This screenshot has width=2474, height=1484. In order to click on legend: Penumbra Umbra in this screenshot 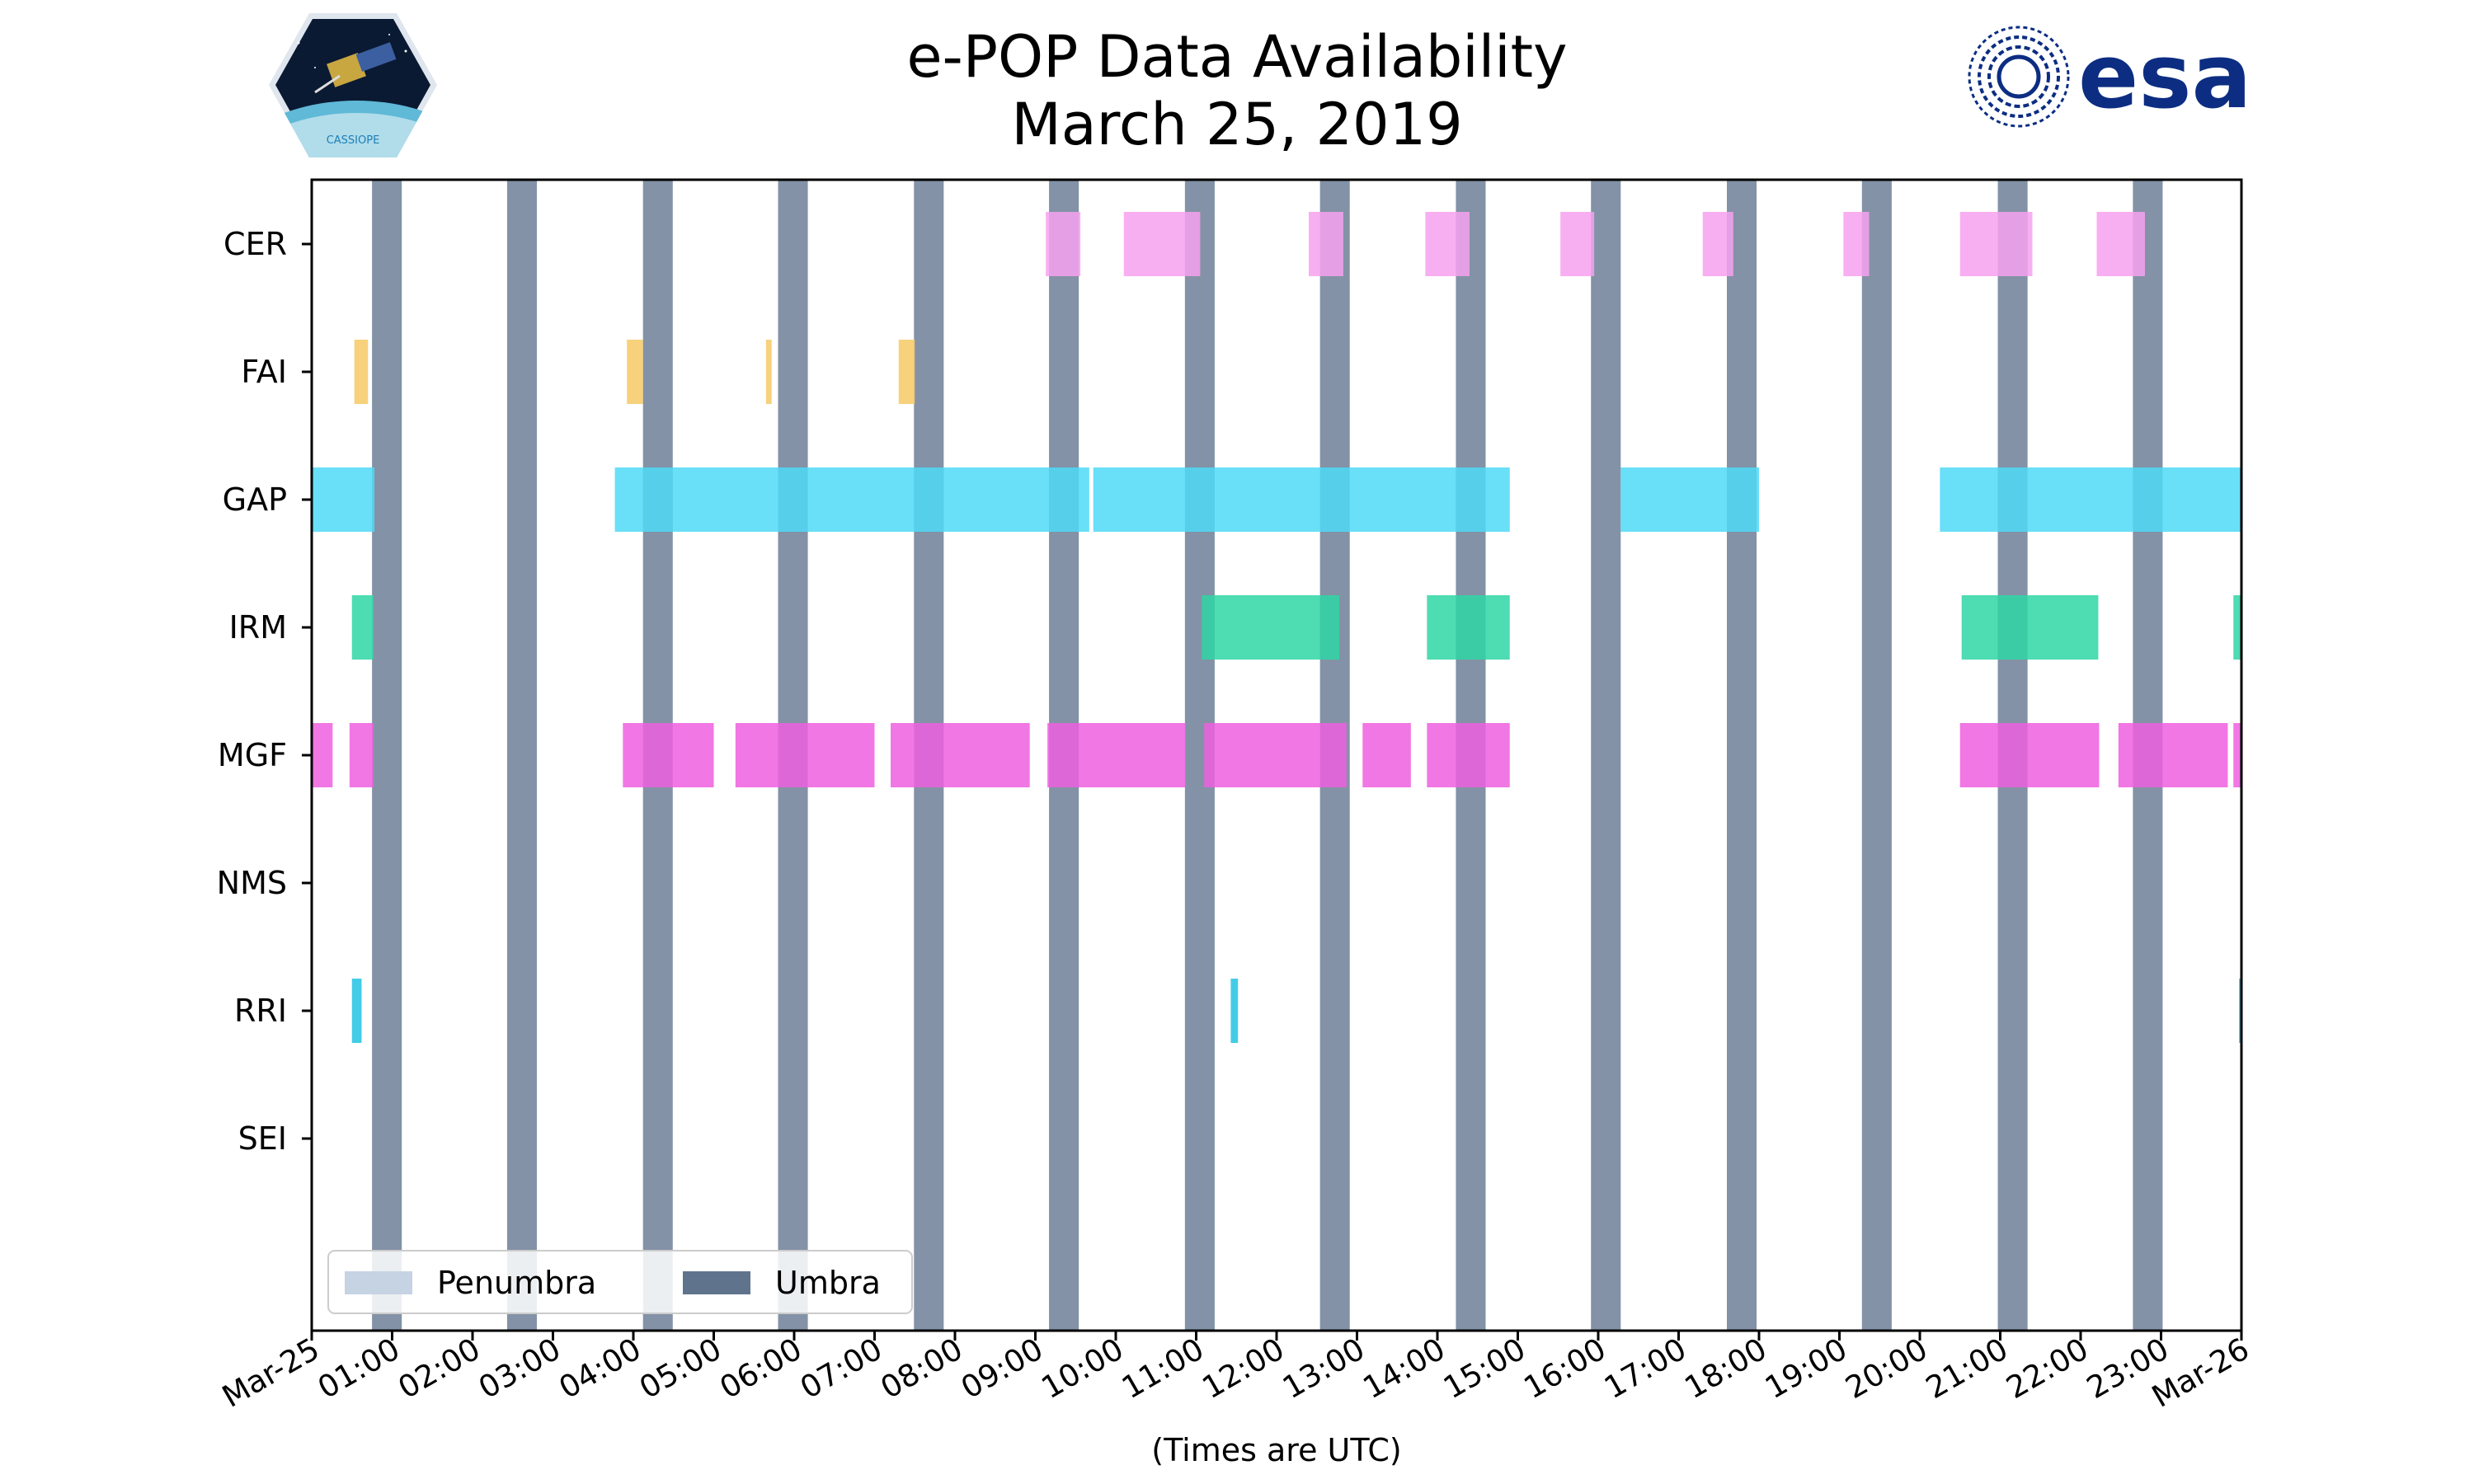, I will do `click(620, 1282)`.